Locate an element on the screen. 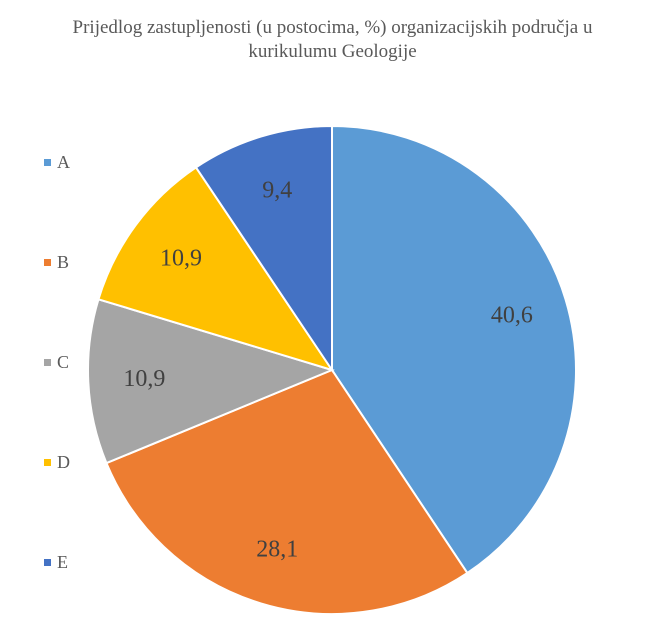 The image size is (665, 619). legend-item-c: C is located at coordinates (56, 362).